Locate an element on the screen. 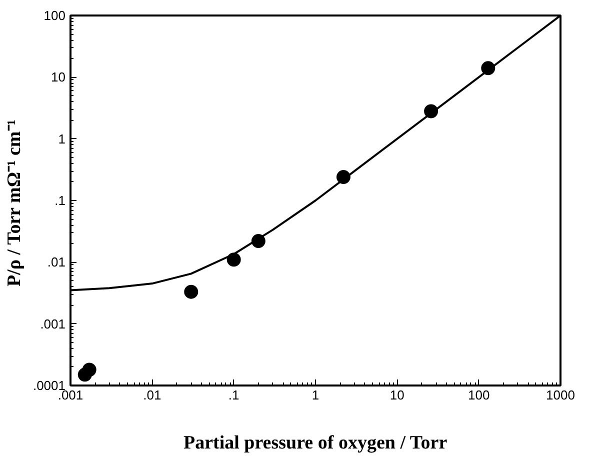 The height and width of the screenshot is (459, 602). y-tick-label: 10 is located at coordinates (58, 77).